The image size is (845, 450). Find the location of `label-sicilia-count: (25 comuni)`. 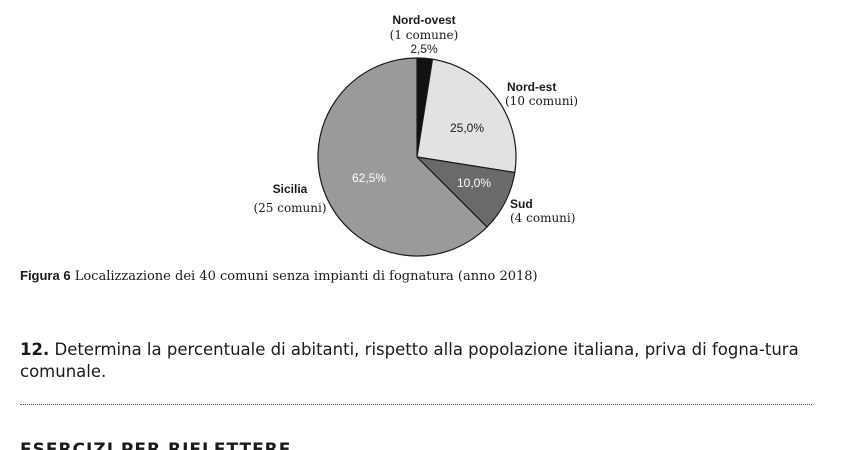

label-sicilia-count: (25 comuni) is located at coordinates (289, 208).